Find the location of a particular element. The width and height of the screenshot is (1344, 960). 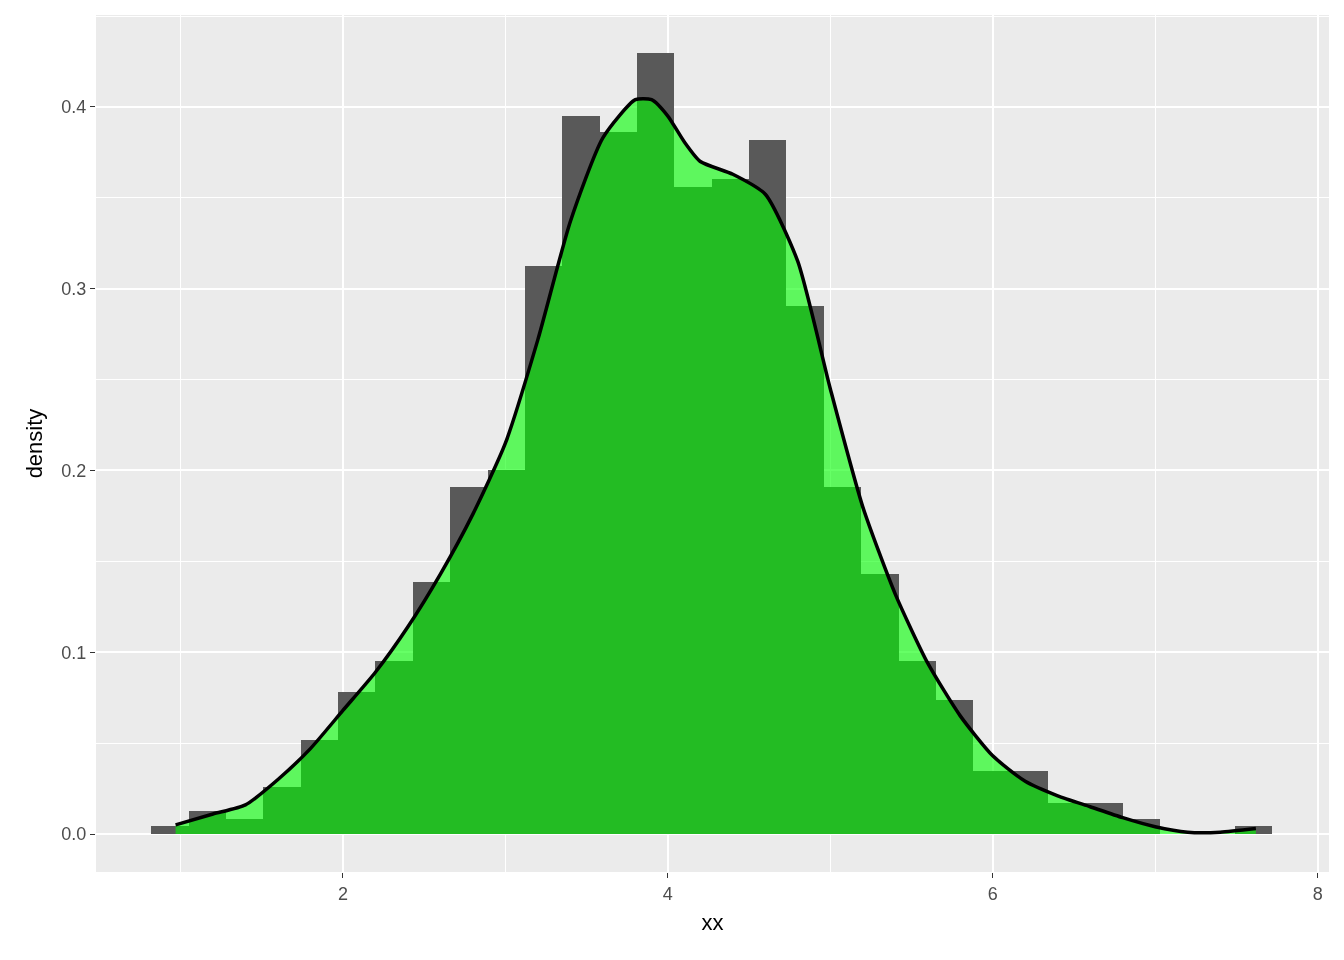

y-tick-label: 0.0 is located at coordinates (74, 834).